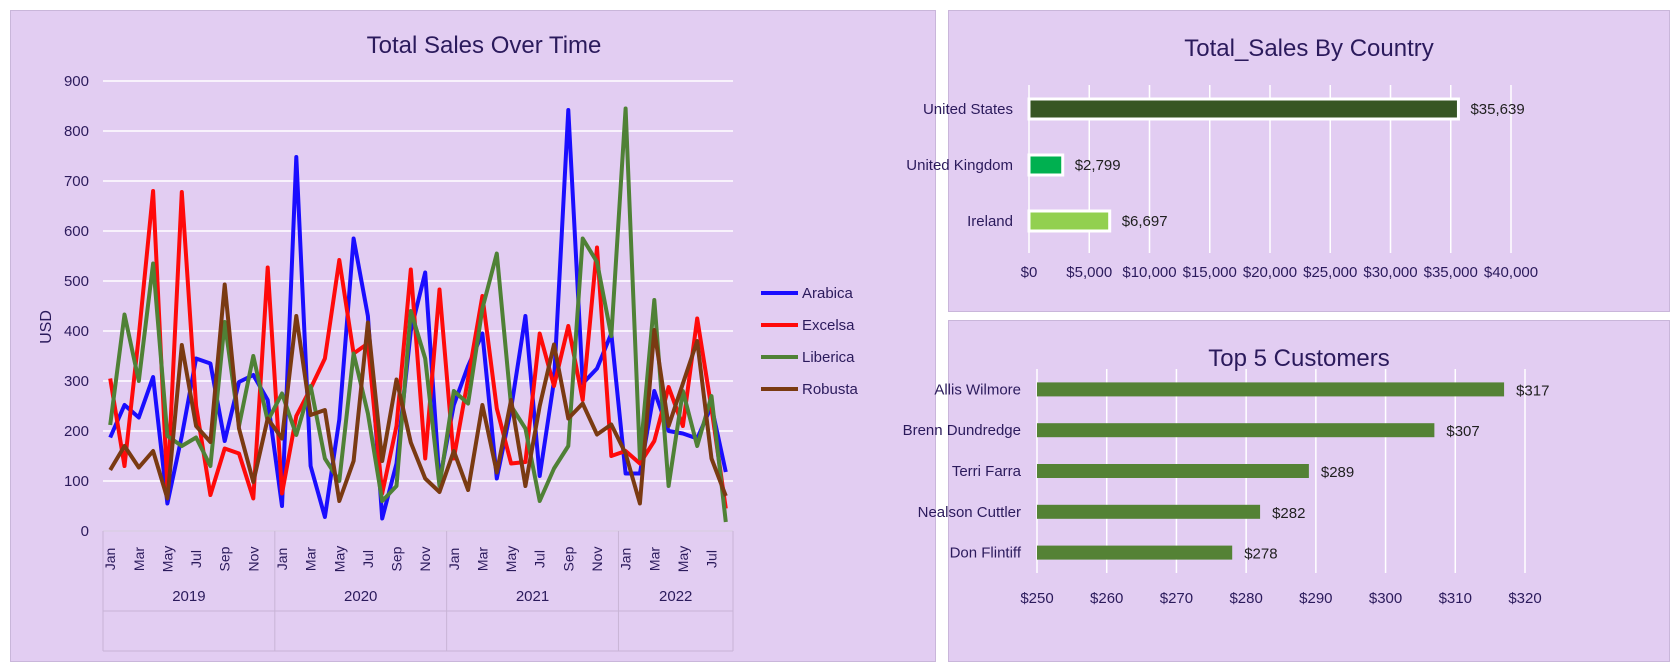  What do you see at coordinates (76, 481) in the screenshot?
I see `y-tick-label: 100` at bounding box center [76, 481].